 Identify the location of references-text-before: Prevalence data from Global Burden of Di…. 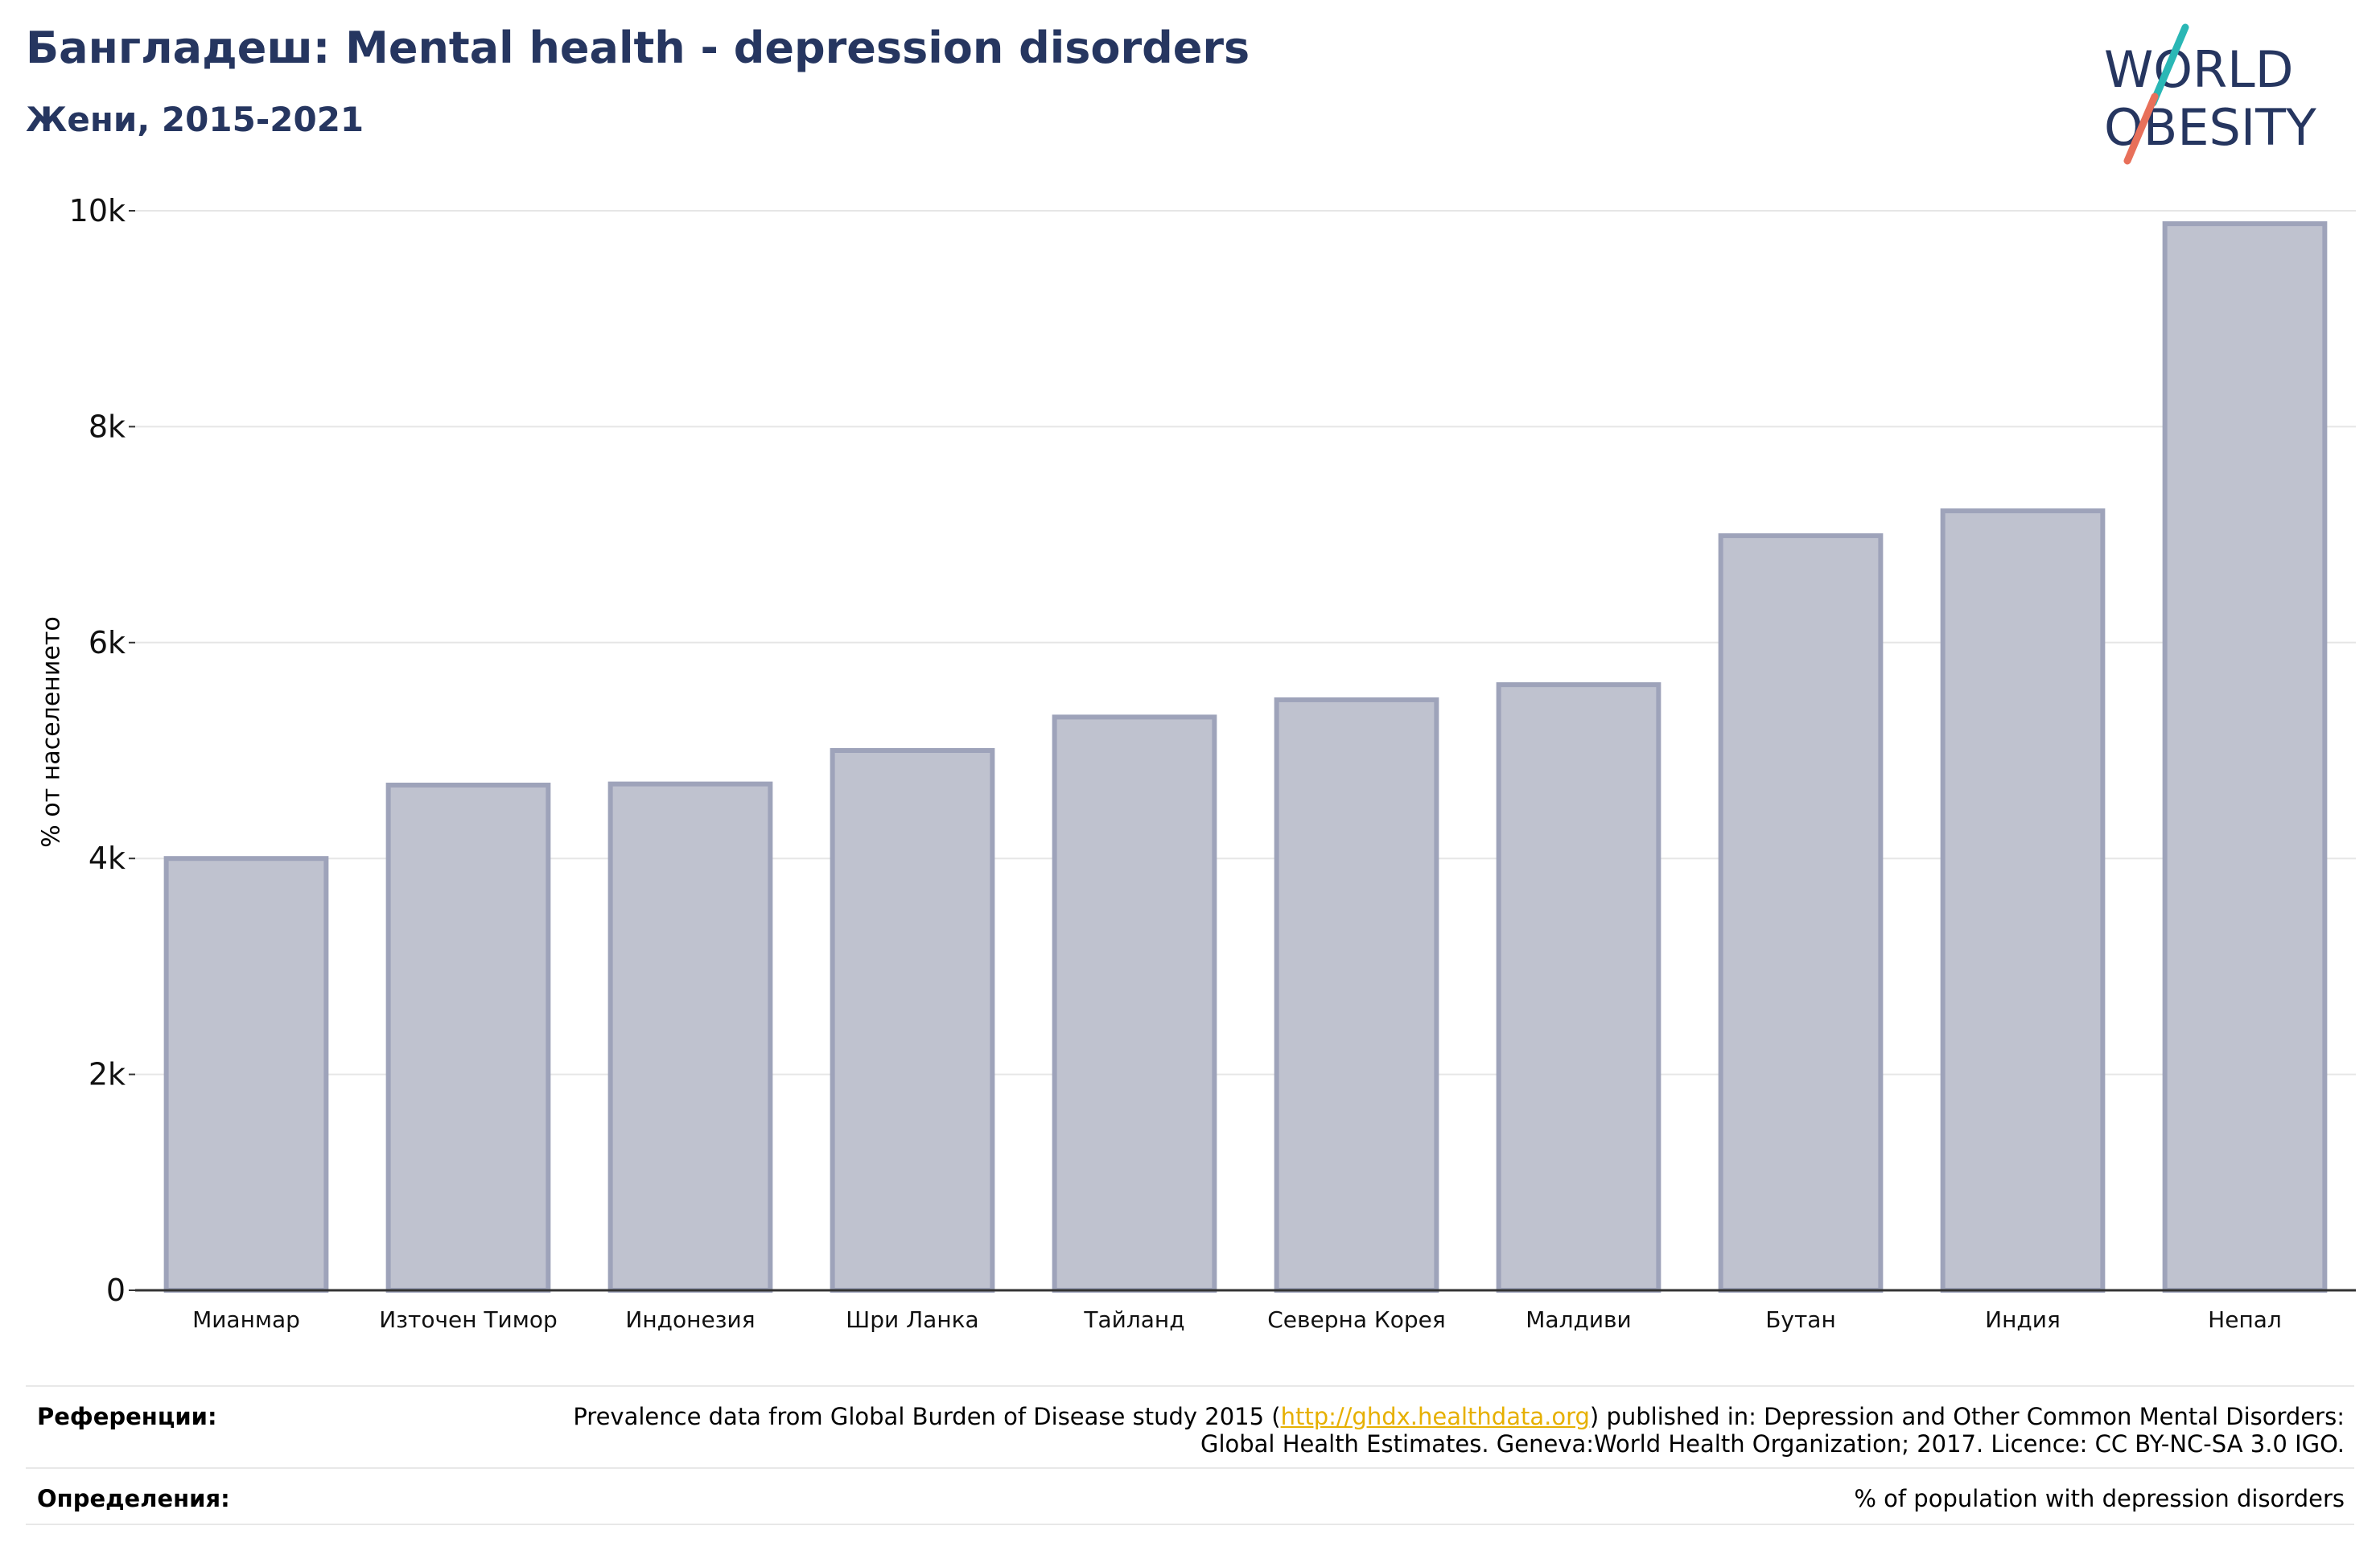
(927, 1417).